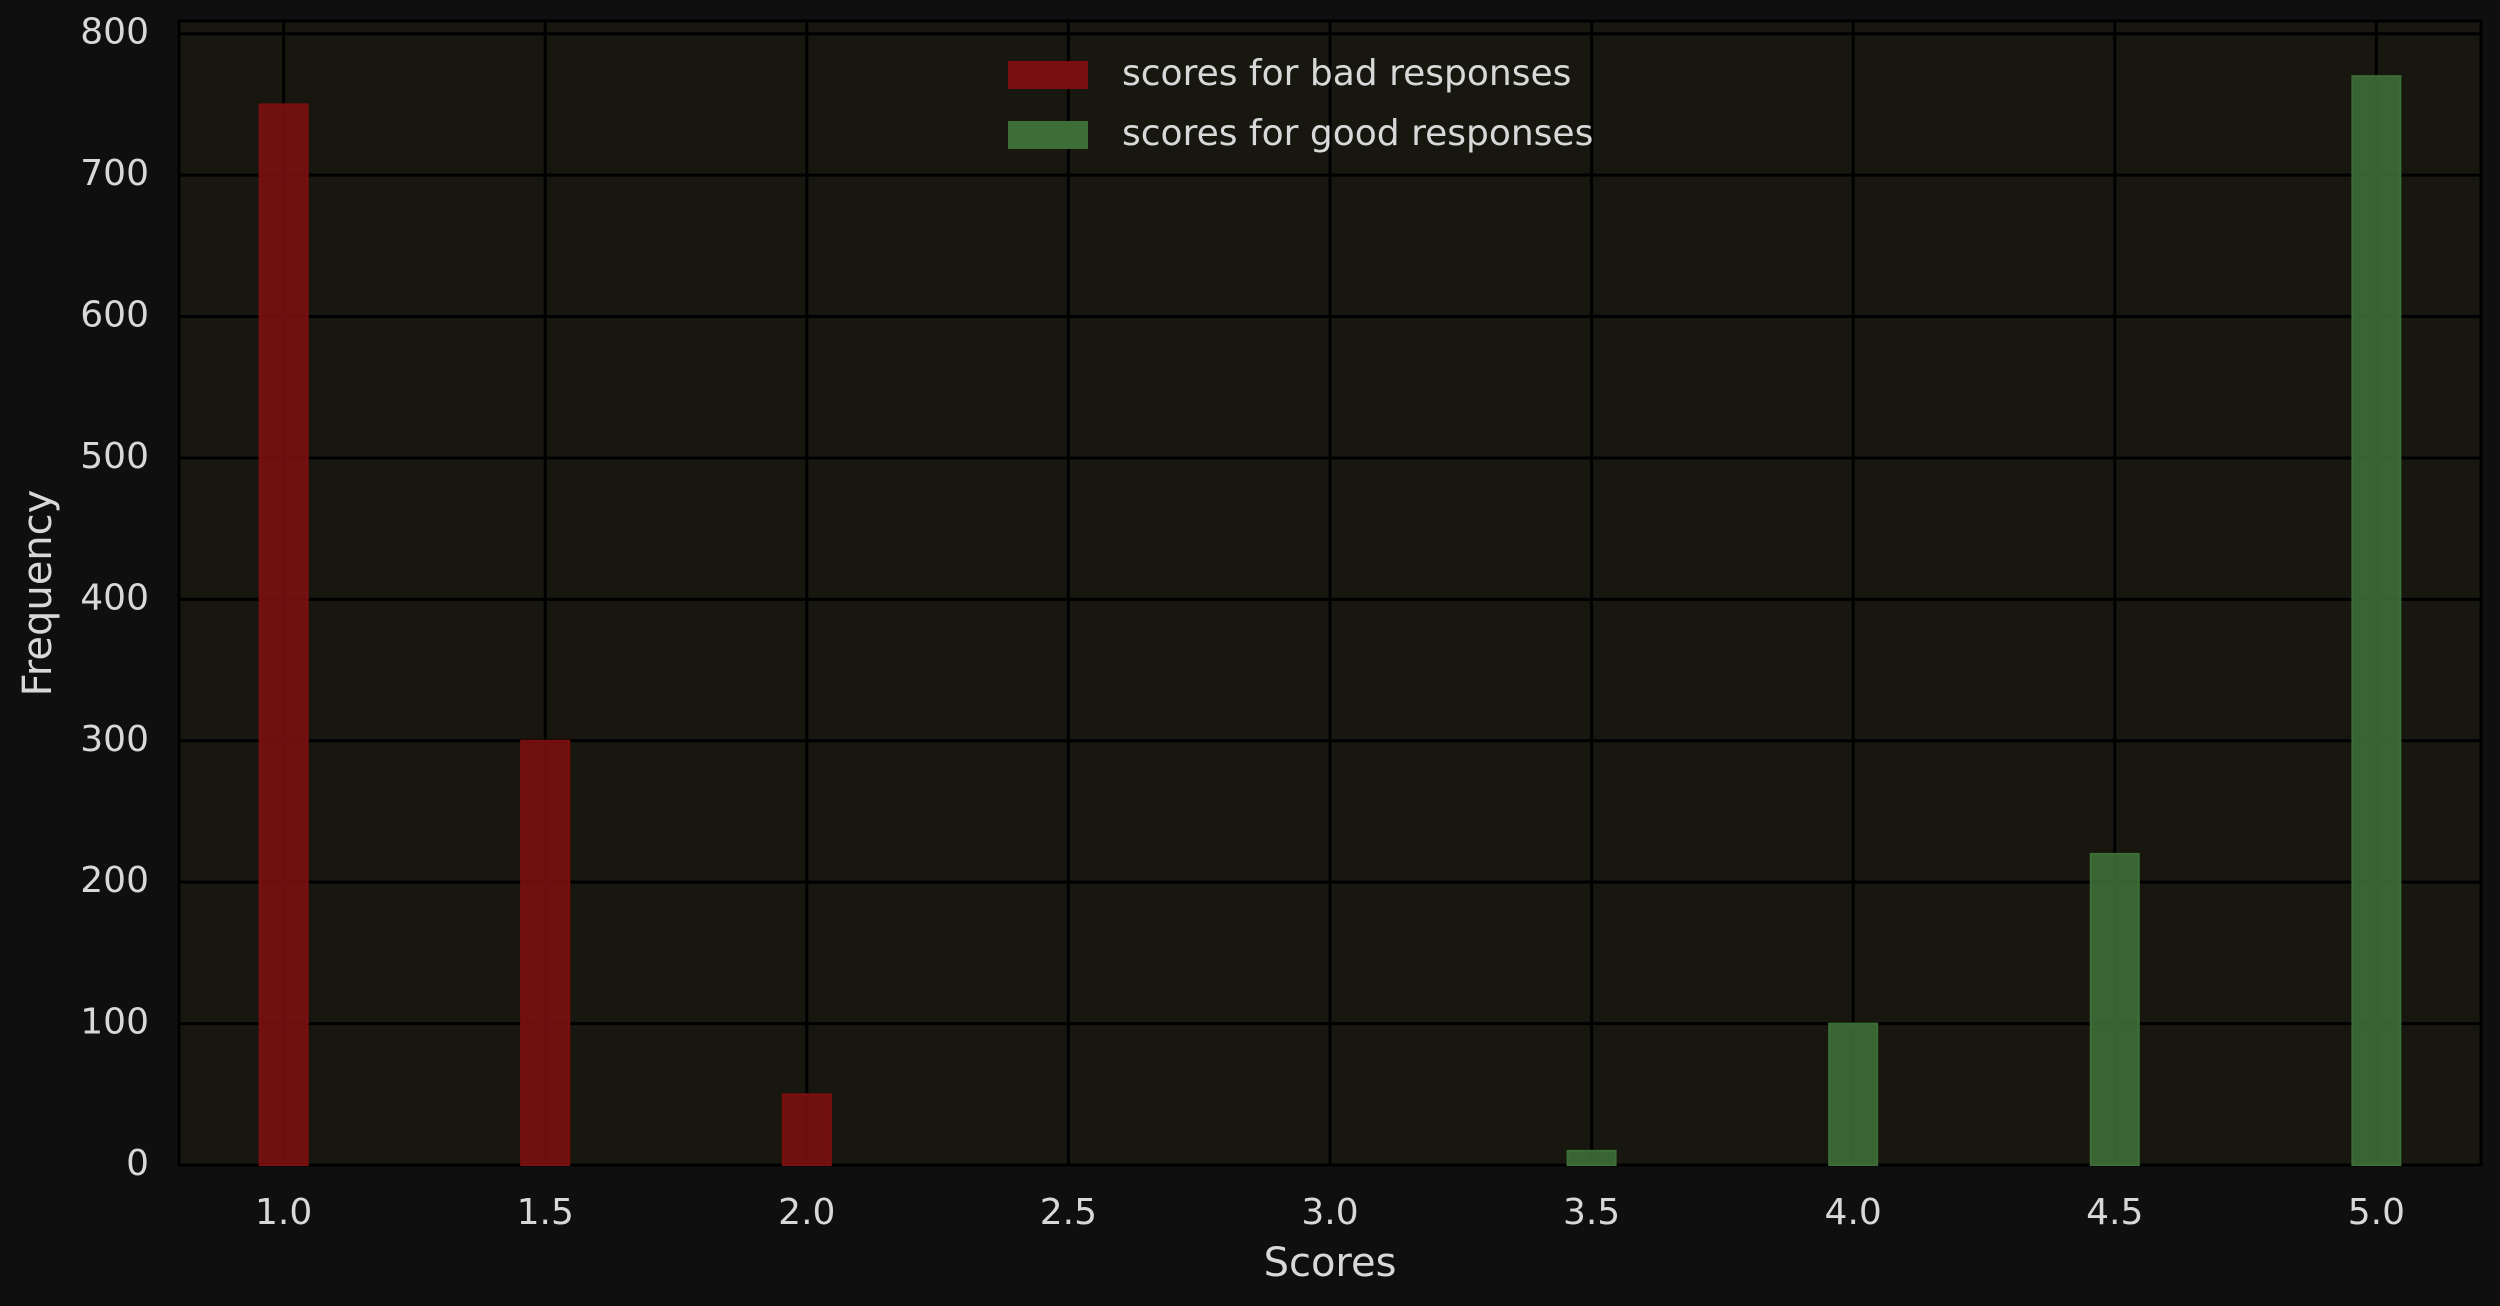  What do you see at coordinates (114, 597) in the screenshot?
I see `y-tick-label: 400` at bounding box center [114, 597].